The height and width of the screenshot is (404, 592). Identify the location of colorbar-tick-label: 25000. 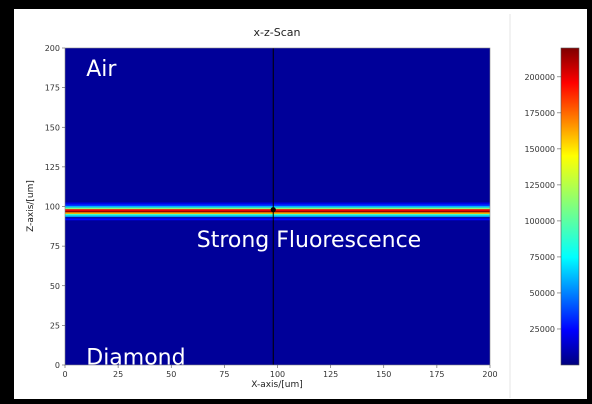
(542, 329).